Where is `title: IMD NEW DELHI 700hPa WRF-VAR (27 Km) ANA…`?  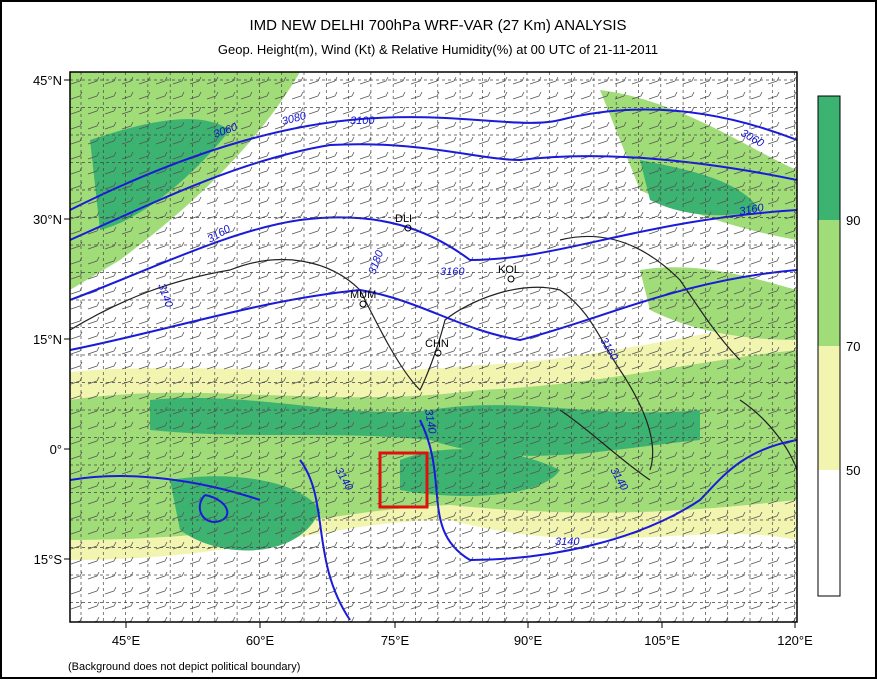
title: IMD NEW DELHI 700hPa WRF-VAR (27 Km) ANA… is located at coordinates (437, 25).